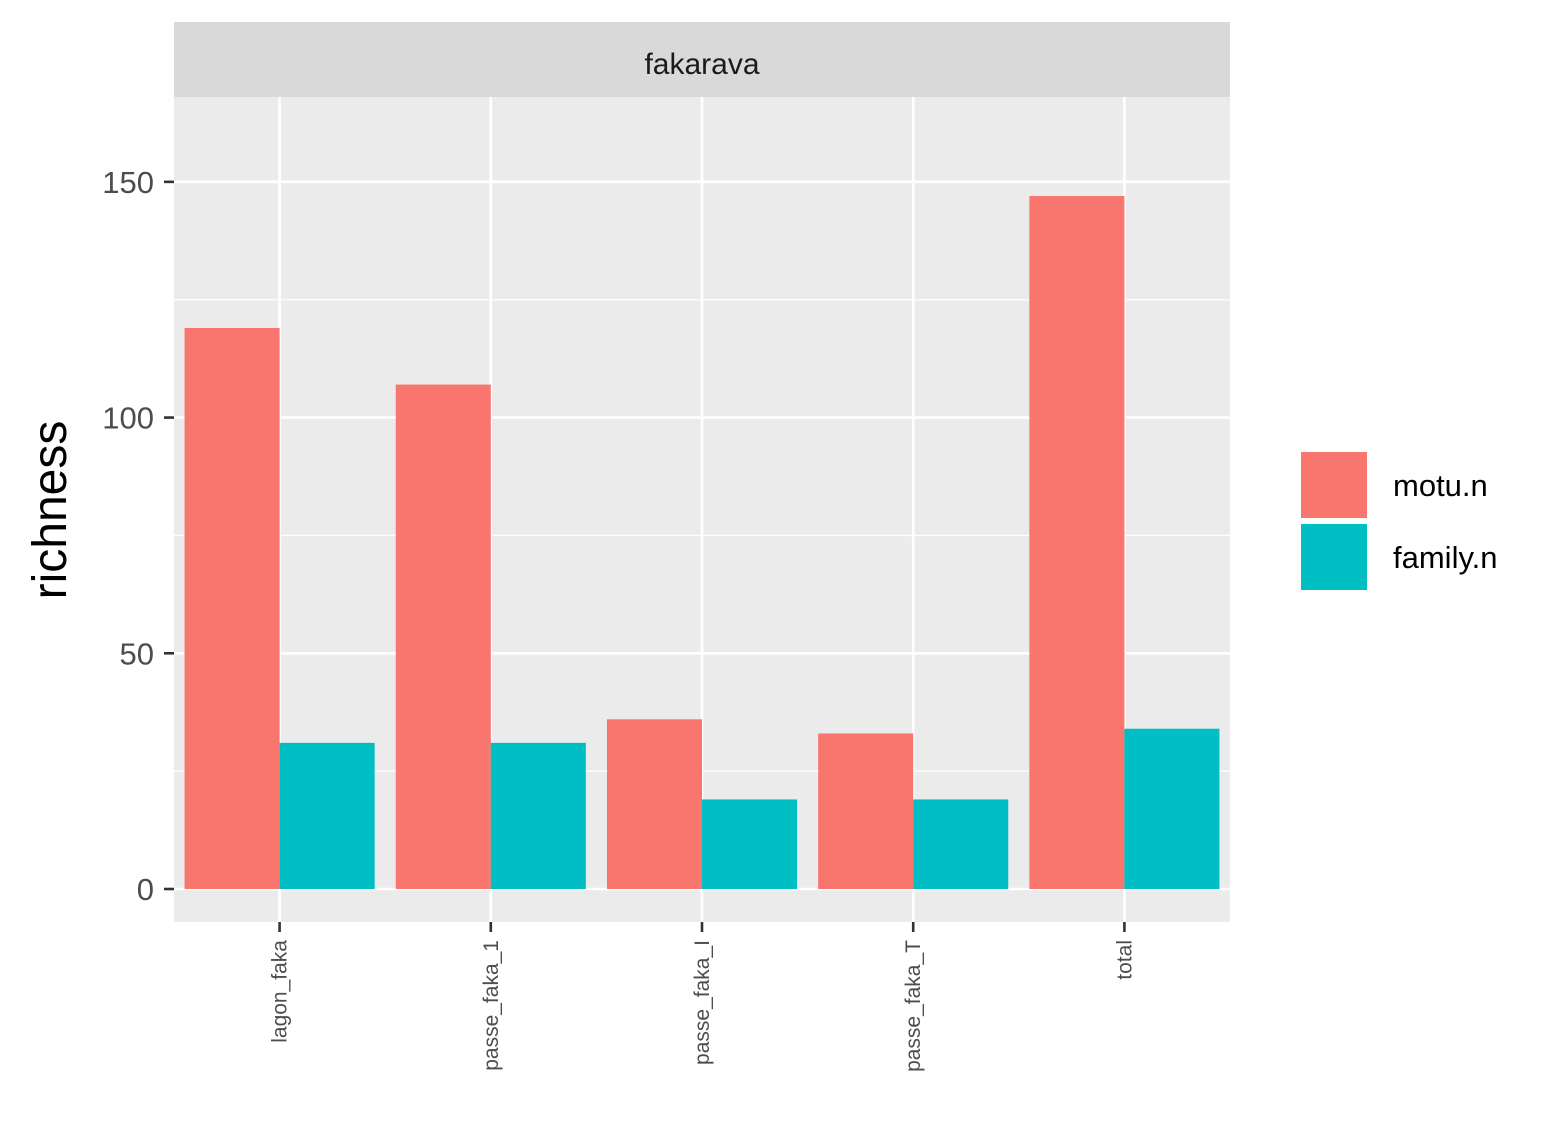 The height and width of the screenshot is (1125, 1562). What do you see at coordinates (1445, 557) in the screenshot?
I see `legend-label-family.n: family.n` at bounding box center [1445, 557].